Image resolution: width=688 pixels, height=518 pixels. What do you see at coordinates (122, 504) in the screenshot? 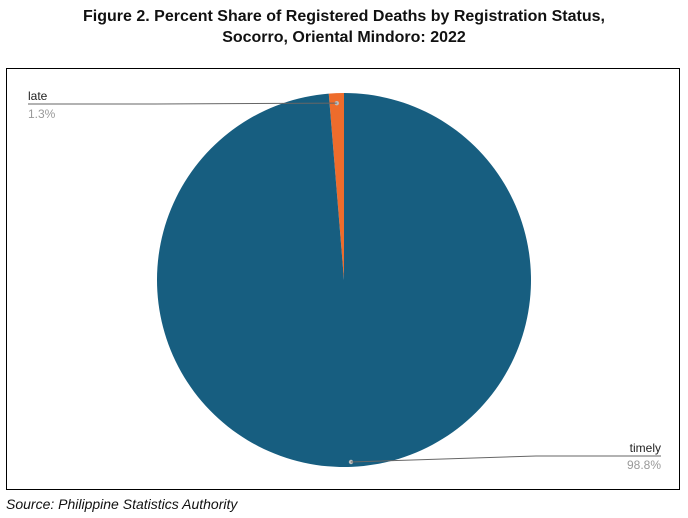
I see `source-note: Source: Philippine Statistics Authority` at bounding box center [122, 504].